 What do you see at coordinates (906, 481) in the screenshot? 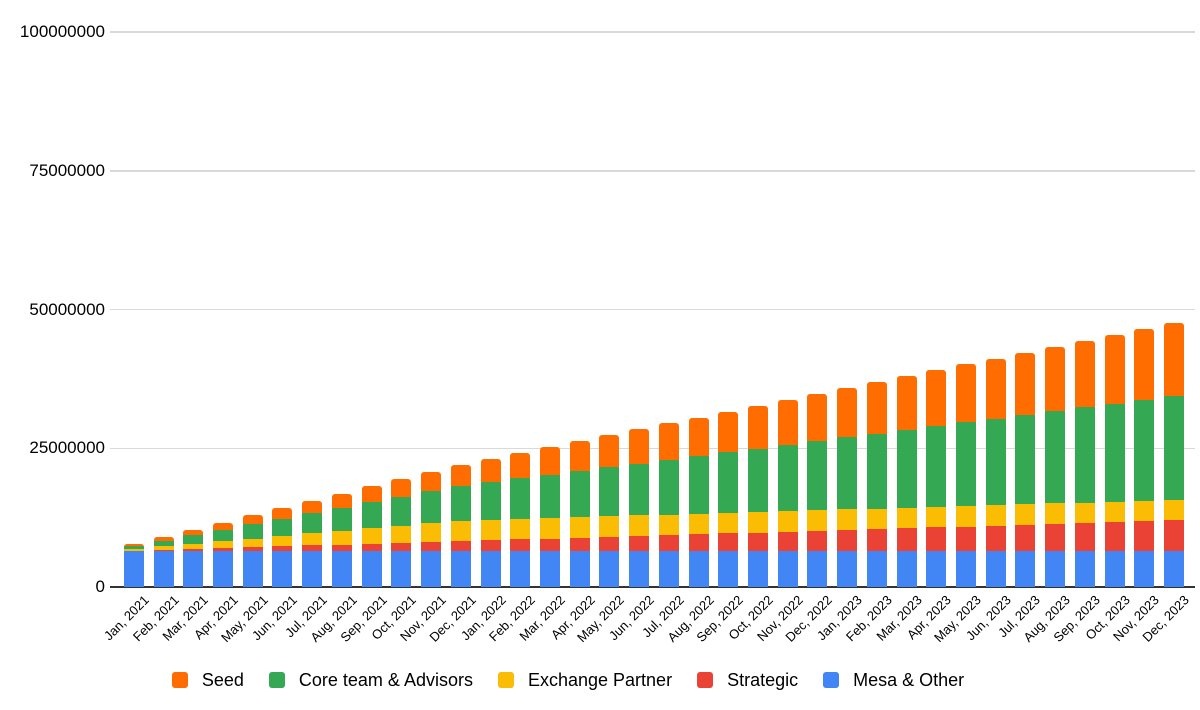
I see `bar-mar-2023` at bounding box center [906, 481].